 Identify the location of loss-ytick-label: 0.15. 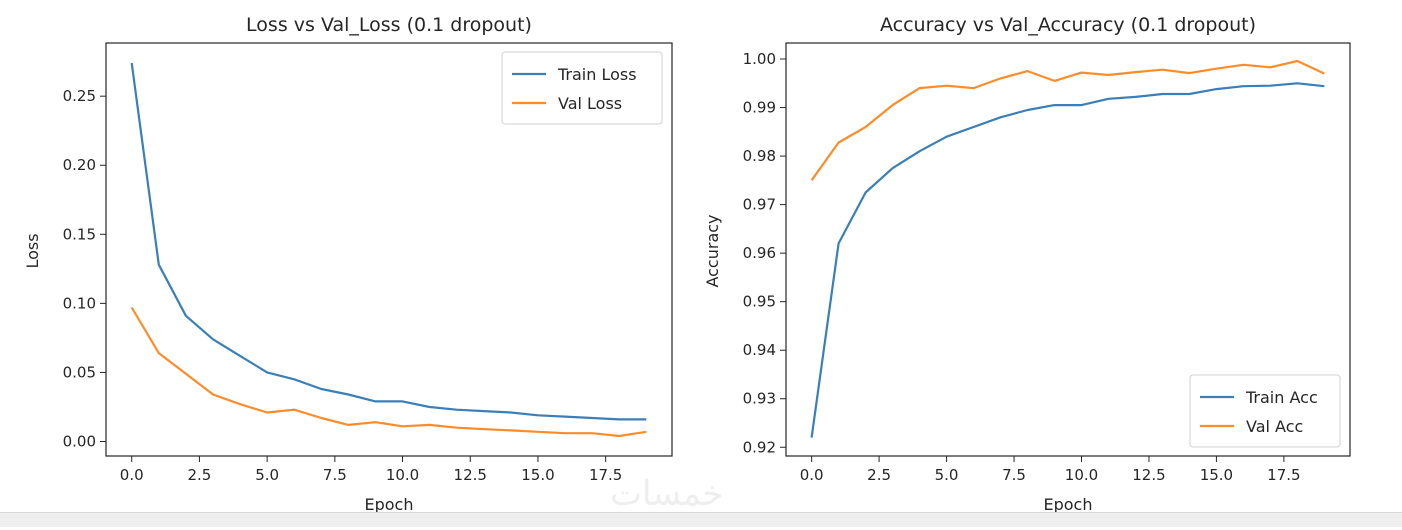
(79, 234).